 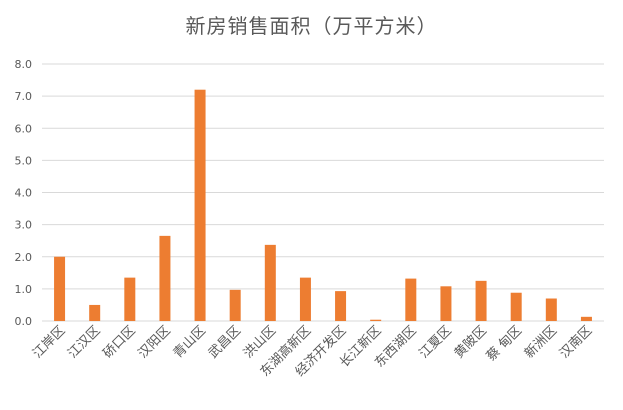 I want to click on y-tick-label: 4.0, so click(x=24, y=193).